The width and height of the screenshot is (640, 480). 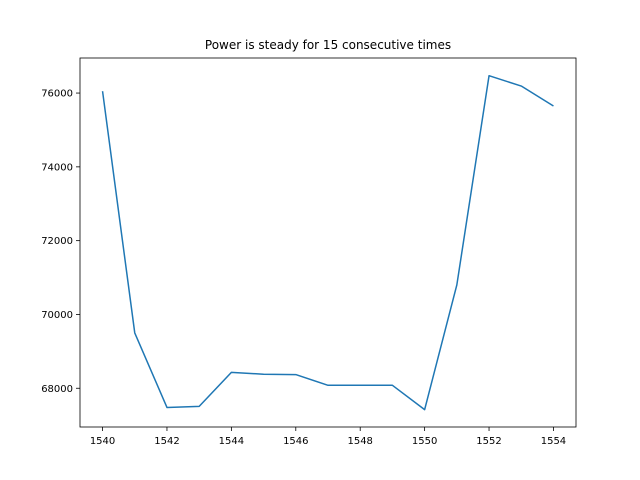 What do you see at coordinates (359, 441) in the screenshot?
I see `x-tick-label: 1548` at bounding box center [359, 441].